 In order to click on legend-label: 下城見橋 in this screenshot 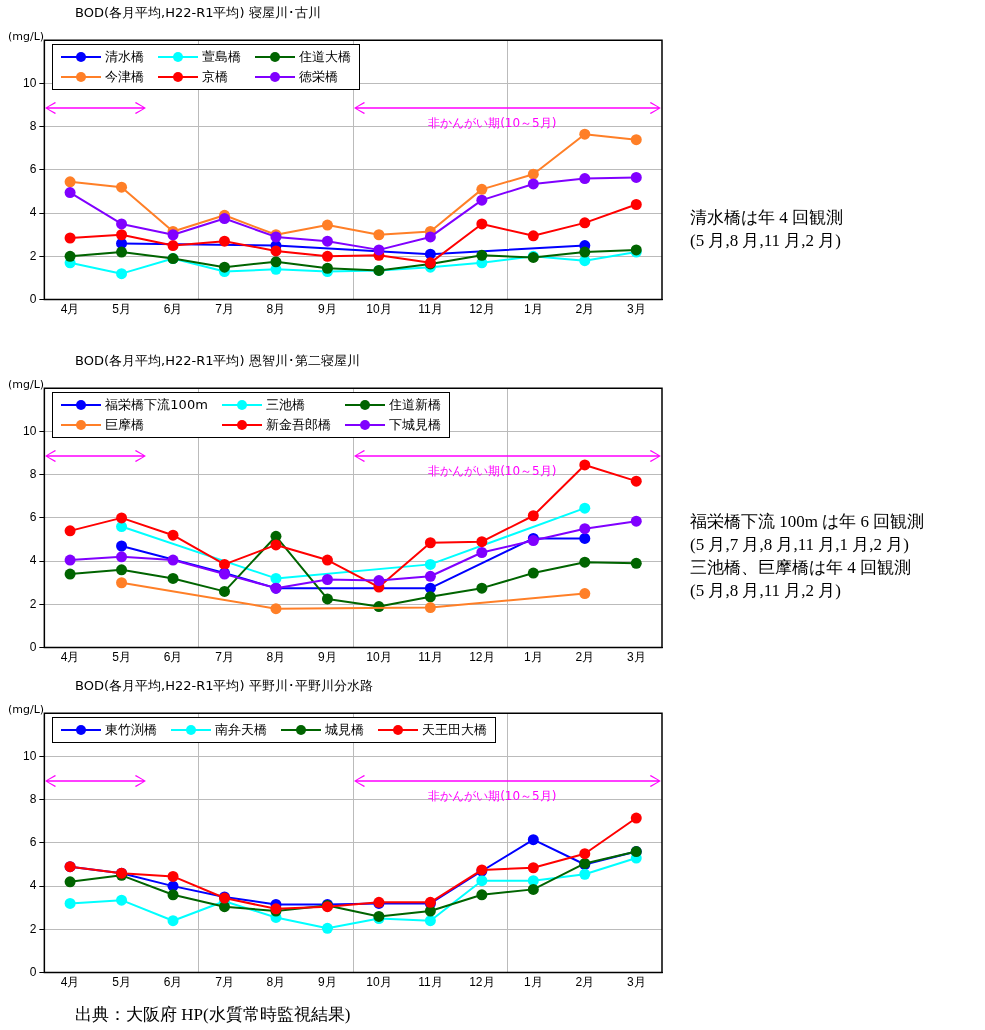, I will do `click(414, 425)`.